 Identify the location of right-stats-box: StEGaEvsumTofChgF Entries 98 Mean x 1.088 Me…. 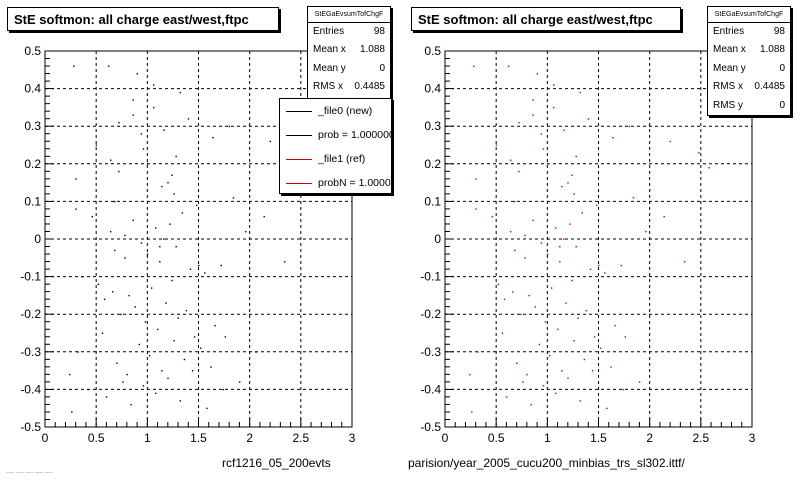
(749, 61).